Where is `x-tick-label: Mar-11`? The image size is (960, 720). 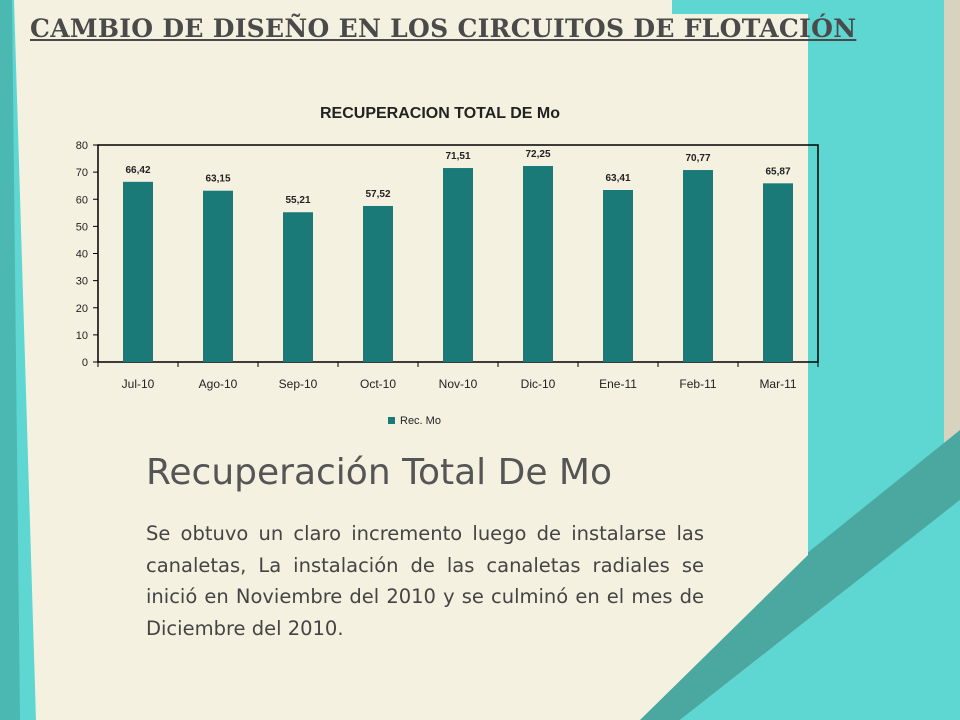
x-tick-label: Mar-11 is located at coordinates (777, 384).